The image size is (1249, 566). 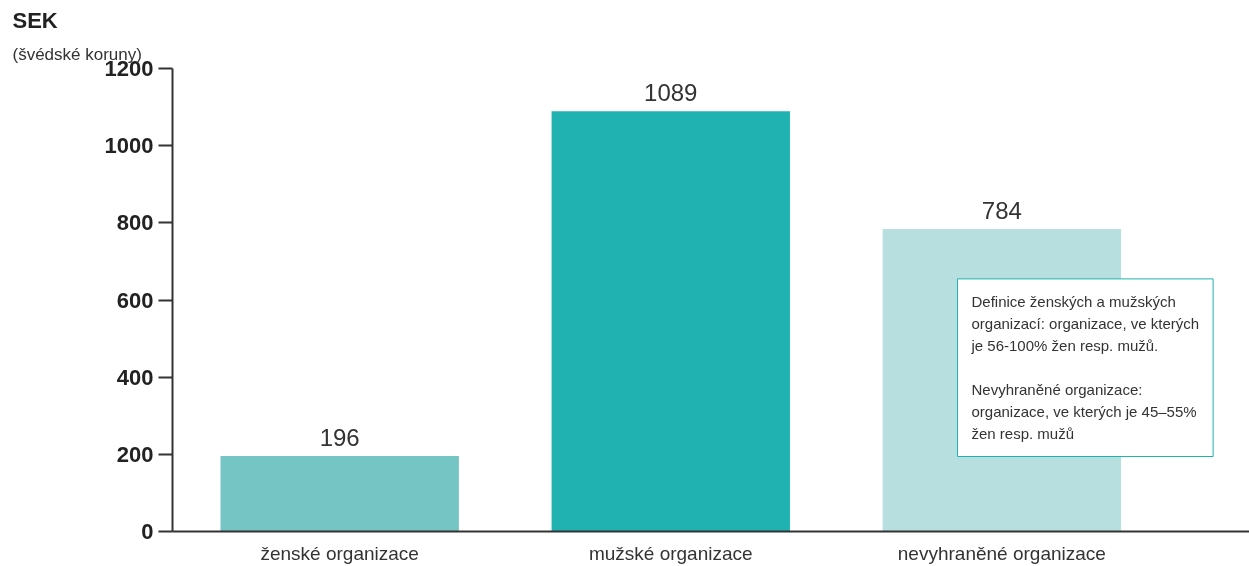 I want to click on data-label: 196, so click(x=339, y=437).